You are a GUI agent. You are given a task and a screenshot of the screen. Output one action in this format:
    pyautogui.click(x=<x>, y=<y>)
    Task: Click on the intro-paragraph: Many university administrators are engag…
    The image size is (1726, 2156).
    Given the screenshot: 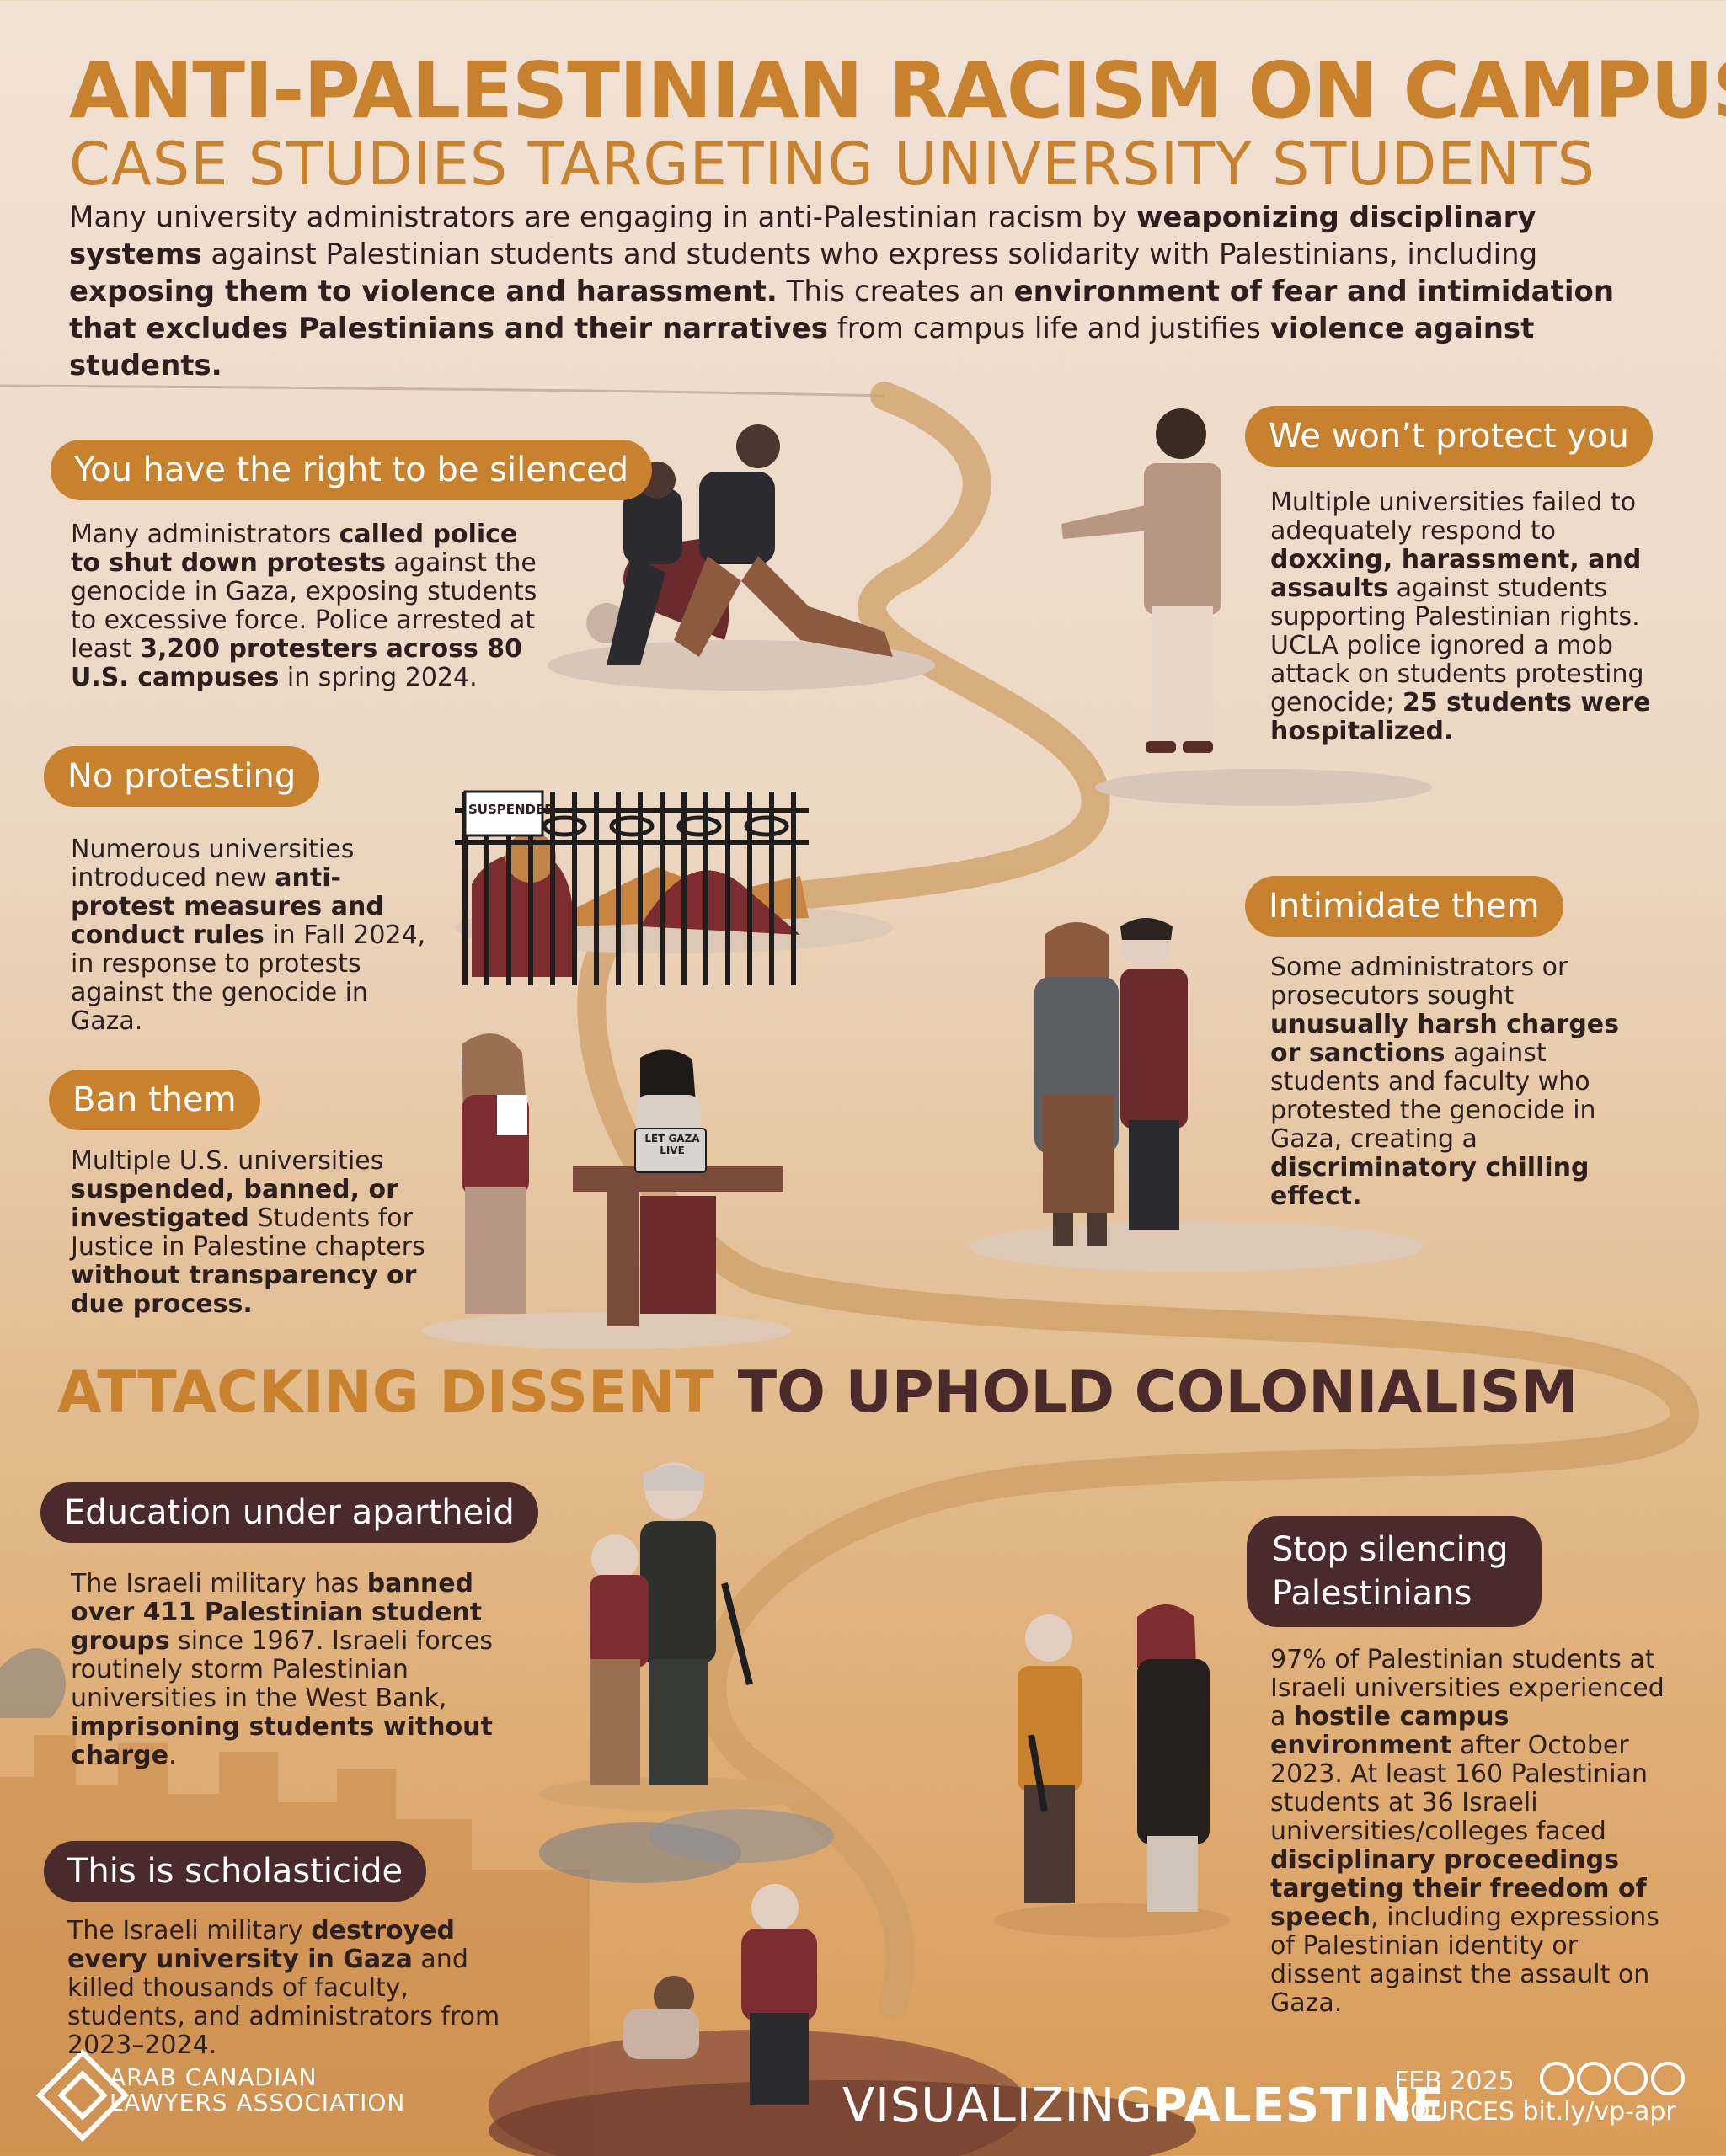 What is the action you would take?
    pyautogui.click(x=861, y=291)
    